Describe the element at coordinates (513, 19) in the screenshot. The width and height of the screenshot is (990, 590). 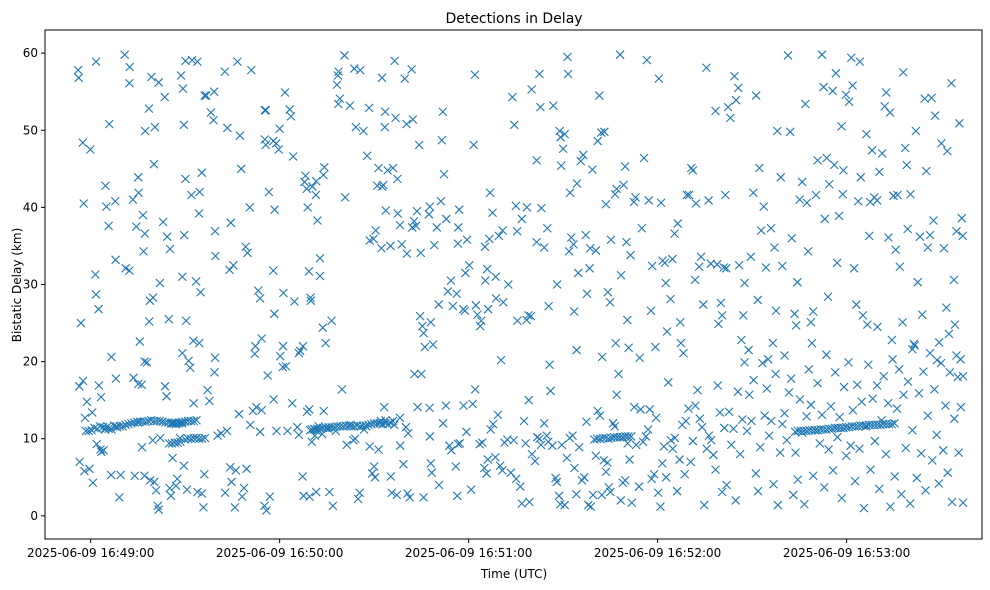
I see `chart-title: Detections in Delay` at that location.